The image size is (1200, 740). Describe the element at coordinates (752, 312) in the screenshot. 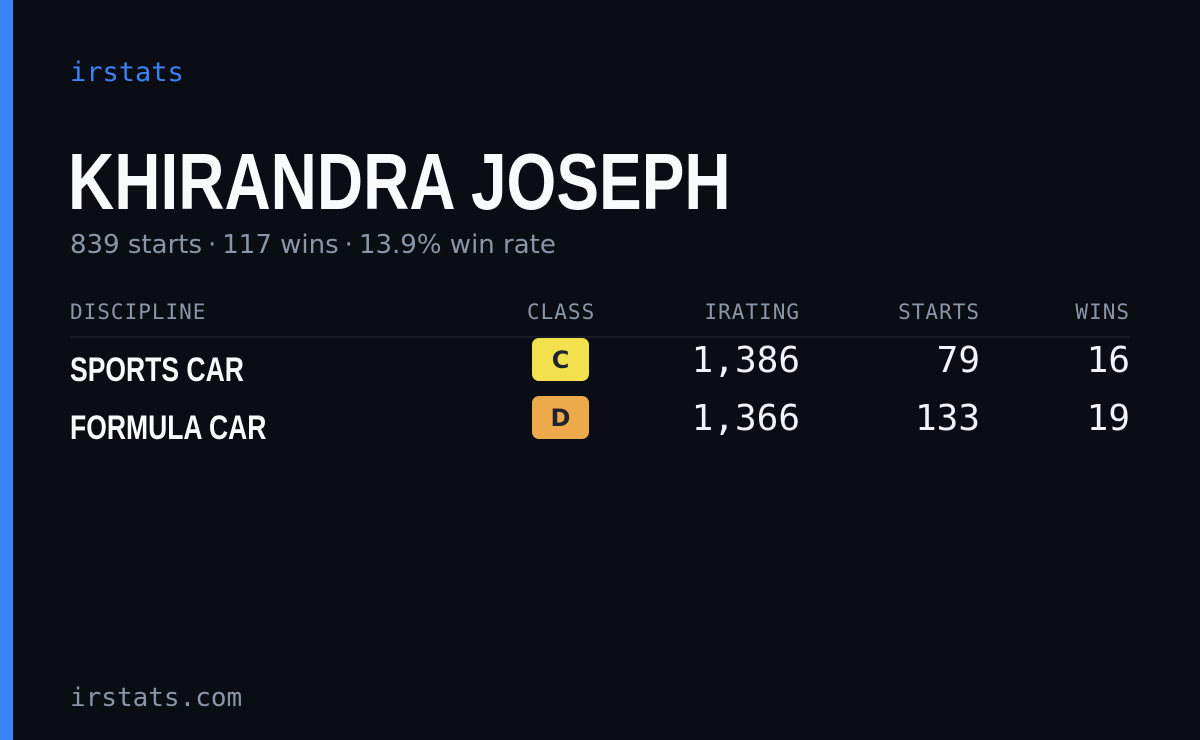

I see `header-irating: IRATING` at that location.